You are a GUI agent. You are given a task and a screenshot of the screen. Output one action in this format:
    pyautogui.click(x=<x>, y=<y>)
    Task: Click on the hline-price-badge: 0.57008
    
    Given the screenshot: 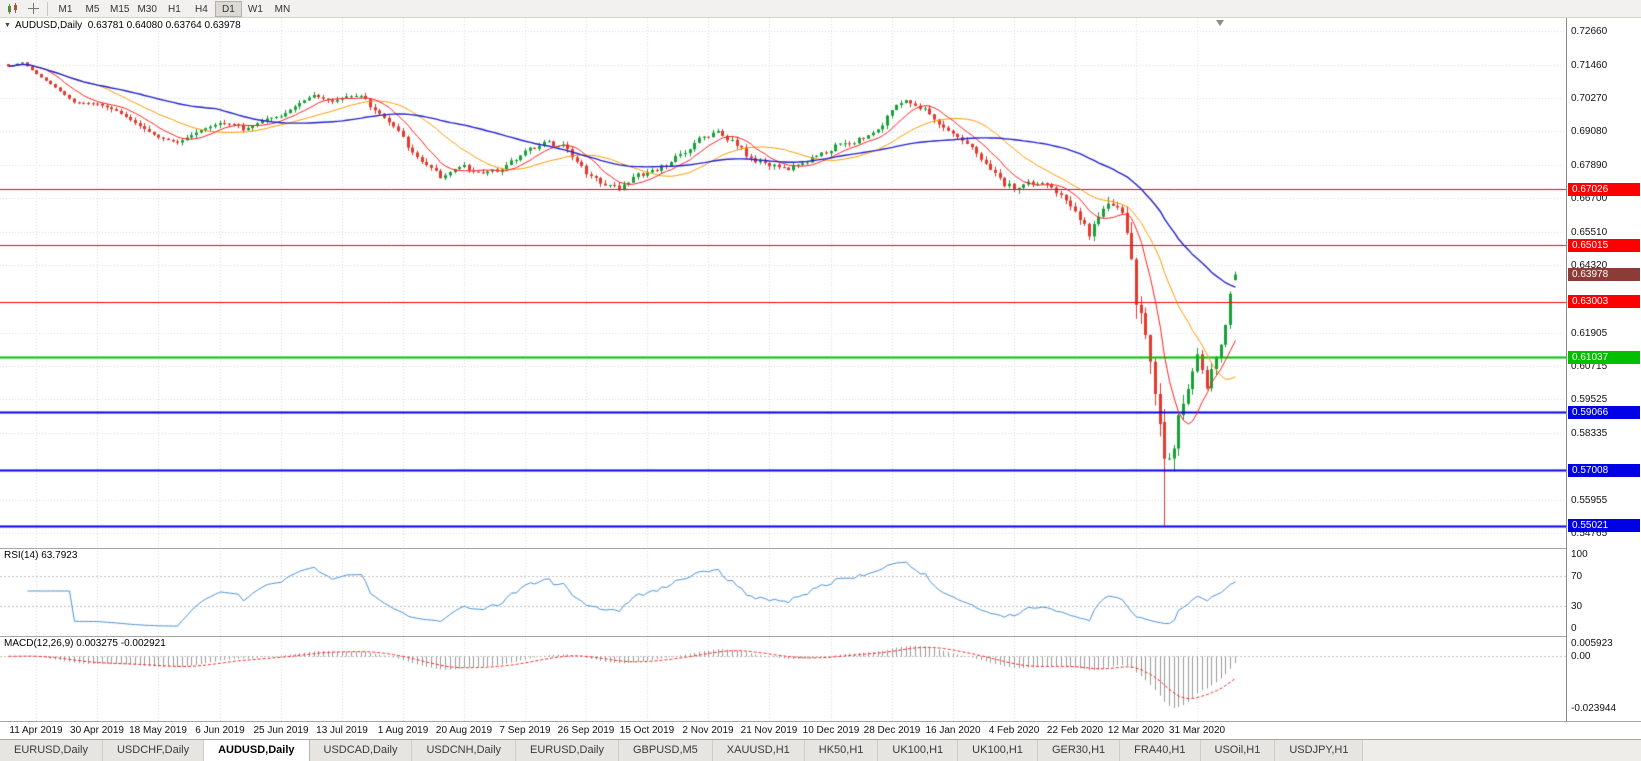 What is the action you would take?
    pyautogui.click(x=1604, y=470)
    